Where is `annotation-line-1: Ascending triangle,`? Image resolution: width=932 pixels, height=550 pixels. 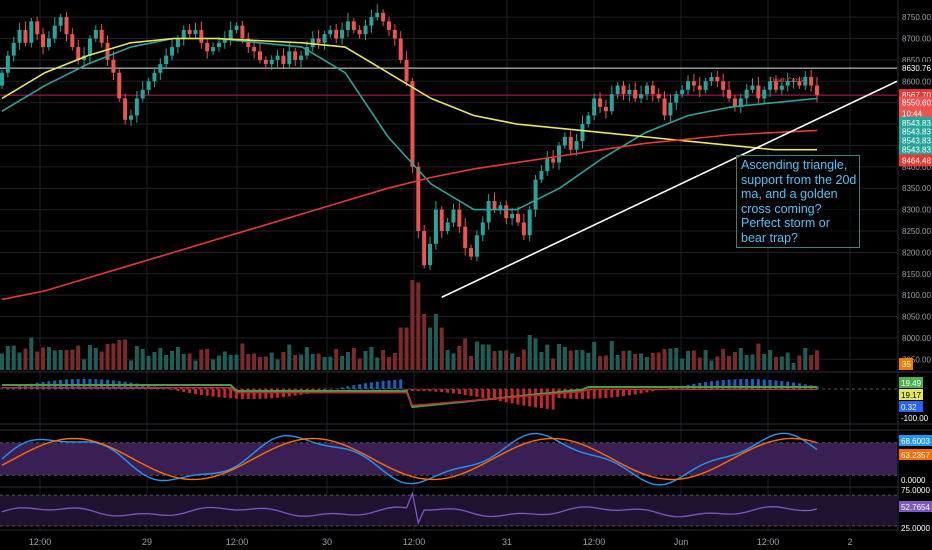
annotation-line-1: Ascending triangle, is located at coordinates (794, 165).